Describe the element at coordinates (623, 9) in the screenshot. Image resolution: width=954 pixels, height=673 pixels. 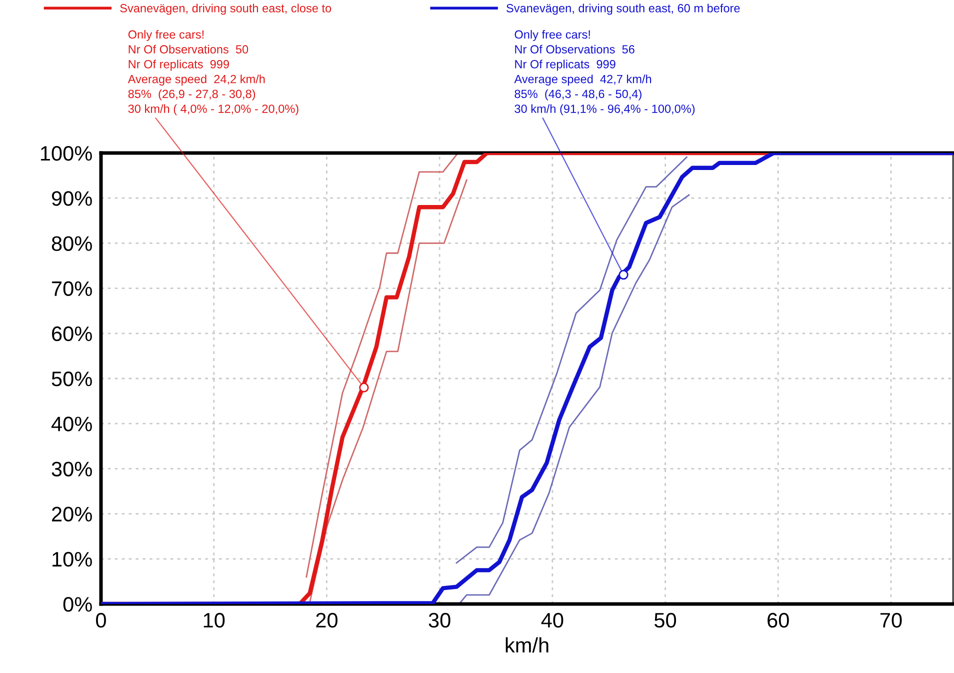
I see `text: Svanevägen, driving south east, 60 m before` at that location.